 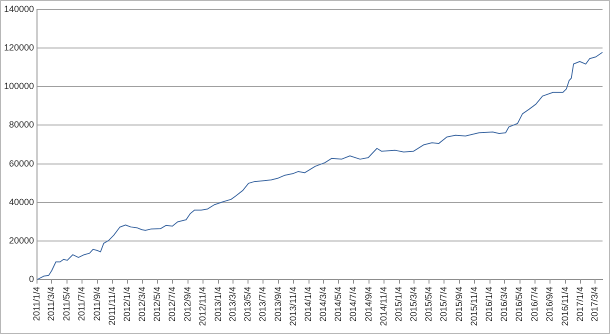 I want to click on x-tick-label: 2016/5/4, so click(x=519, y=304).